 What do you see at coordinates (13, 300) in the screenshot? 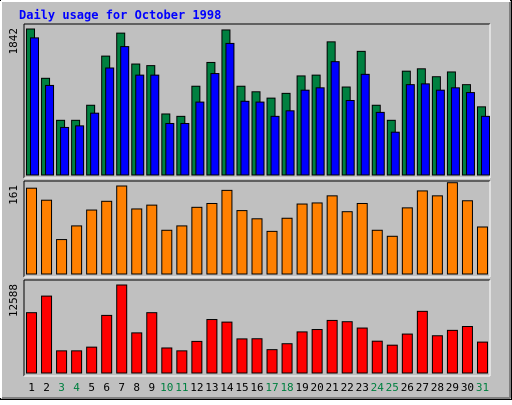
I see `panel-max-label: 12588` at bounding box center [13, 300].